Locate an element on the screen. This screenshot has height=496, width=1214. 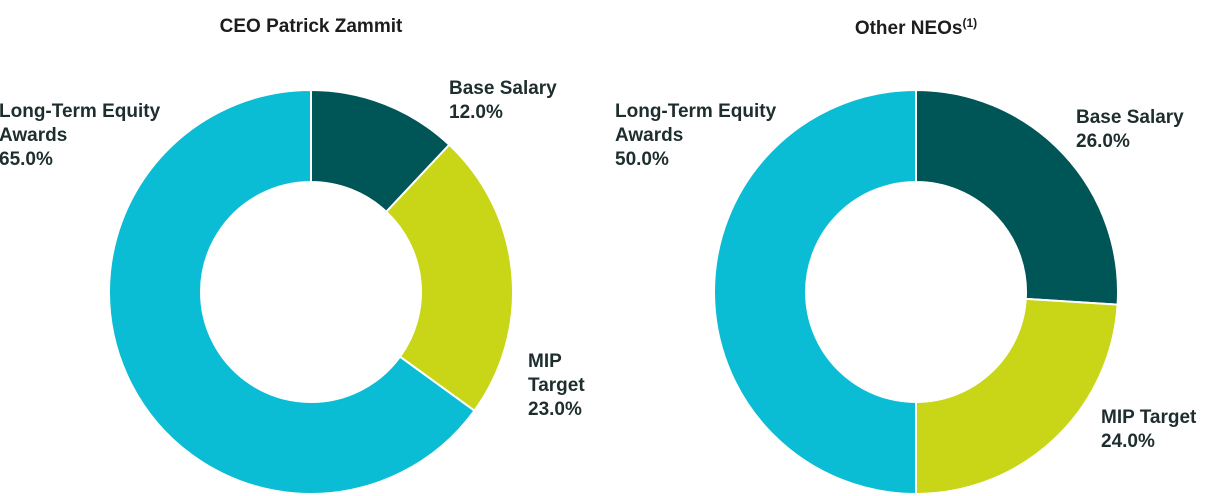
value-label: 65.0% is located at coordinates (26, 159).